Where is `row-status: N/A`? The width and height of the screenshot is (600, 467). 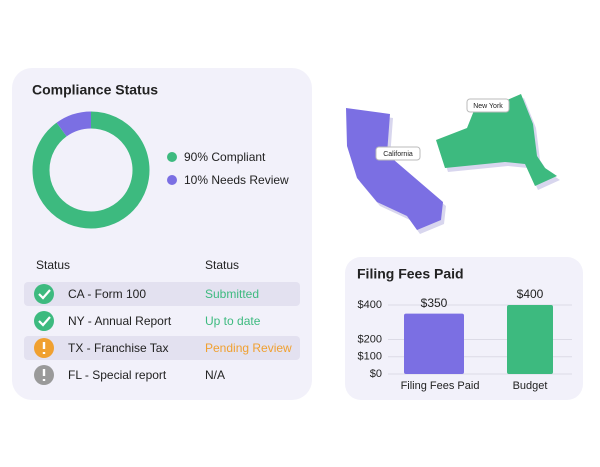 row-status: N/A is located at coordinates (215, 375).